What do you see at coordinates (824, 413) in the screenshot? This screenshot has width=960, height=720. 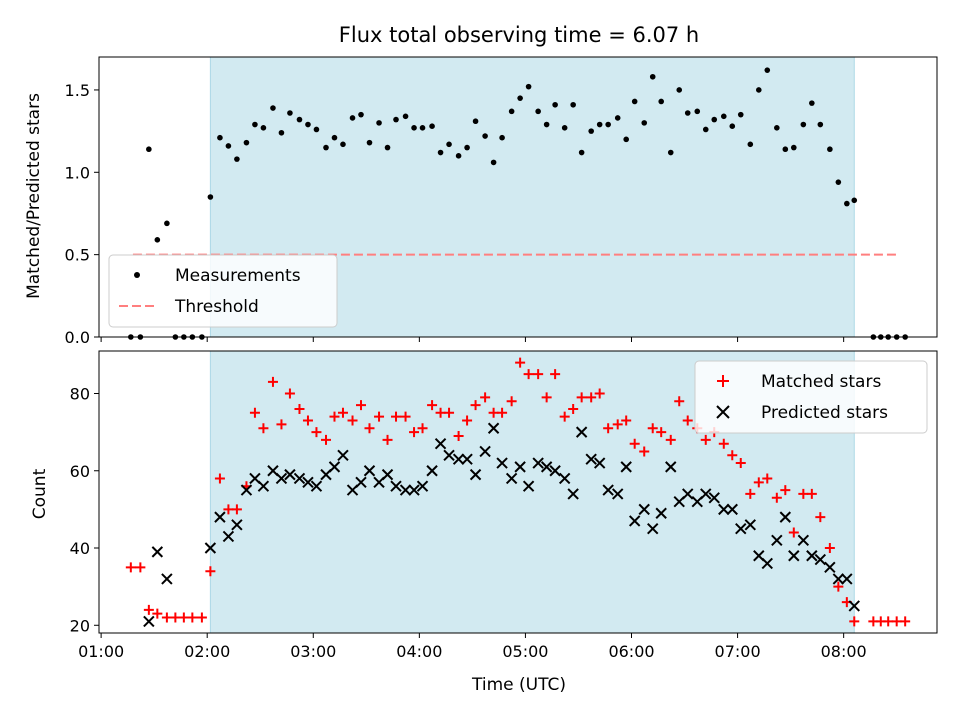 I see `legend-label: Predicted stars` at bounding box center [824, 413].